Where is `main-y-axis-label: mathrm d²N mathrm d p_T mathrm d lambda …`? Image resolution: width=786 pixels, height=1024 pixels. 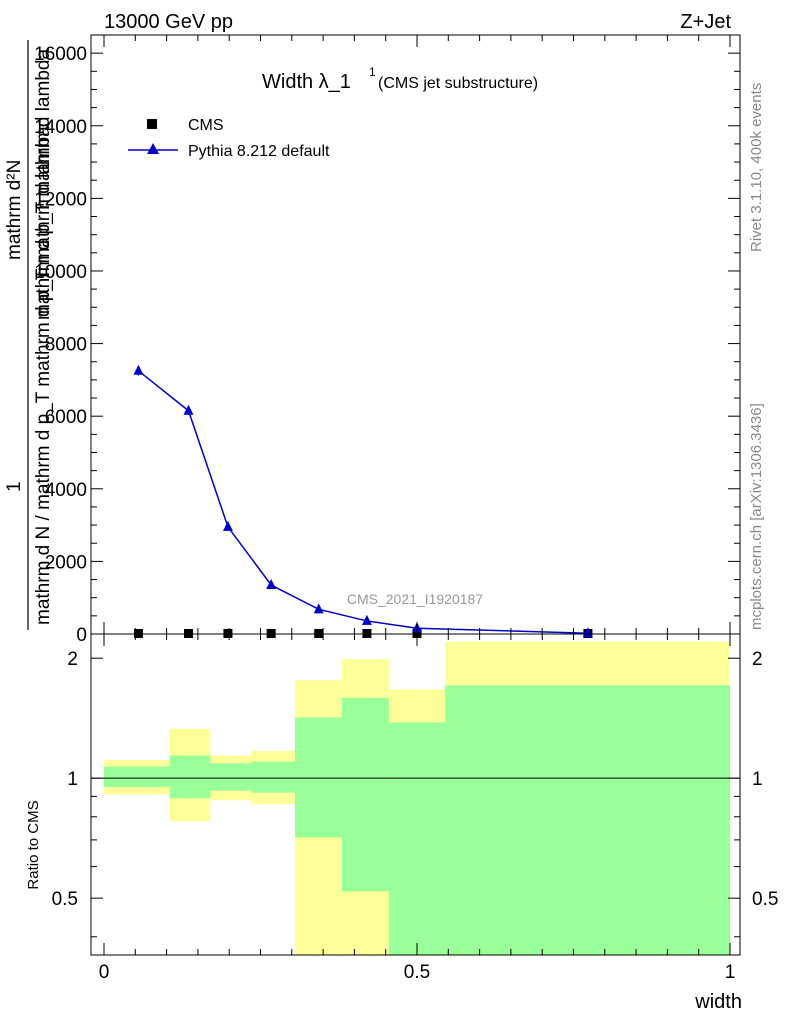 main-y-axis-label: mathrm d²N mathrm d p_T mathrm d lambda … is located at coordinates (29, 335).